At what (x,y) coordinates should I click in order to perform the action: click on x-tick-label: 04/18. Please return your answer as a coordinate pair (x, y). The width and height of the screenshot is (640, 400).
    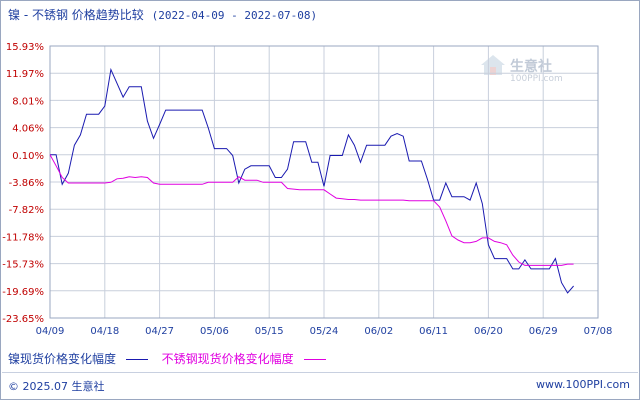
    Looking at the image, I should click on (104, 331).